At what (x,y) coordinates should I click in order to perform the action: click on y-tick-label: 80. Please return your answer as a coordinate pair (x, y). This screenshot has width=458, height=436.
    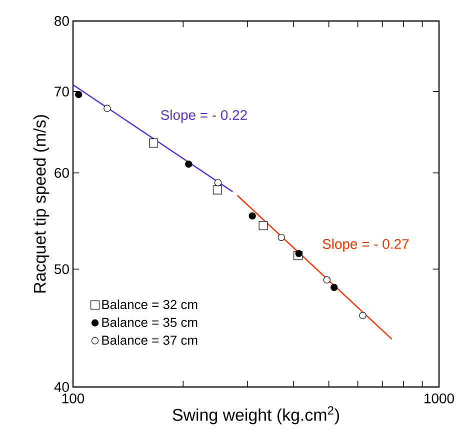
    Looking at the image, I should click on (61, 21).